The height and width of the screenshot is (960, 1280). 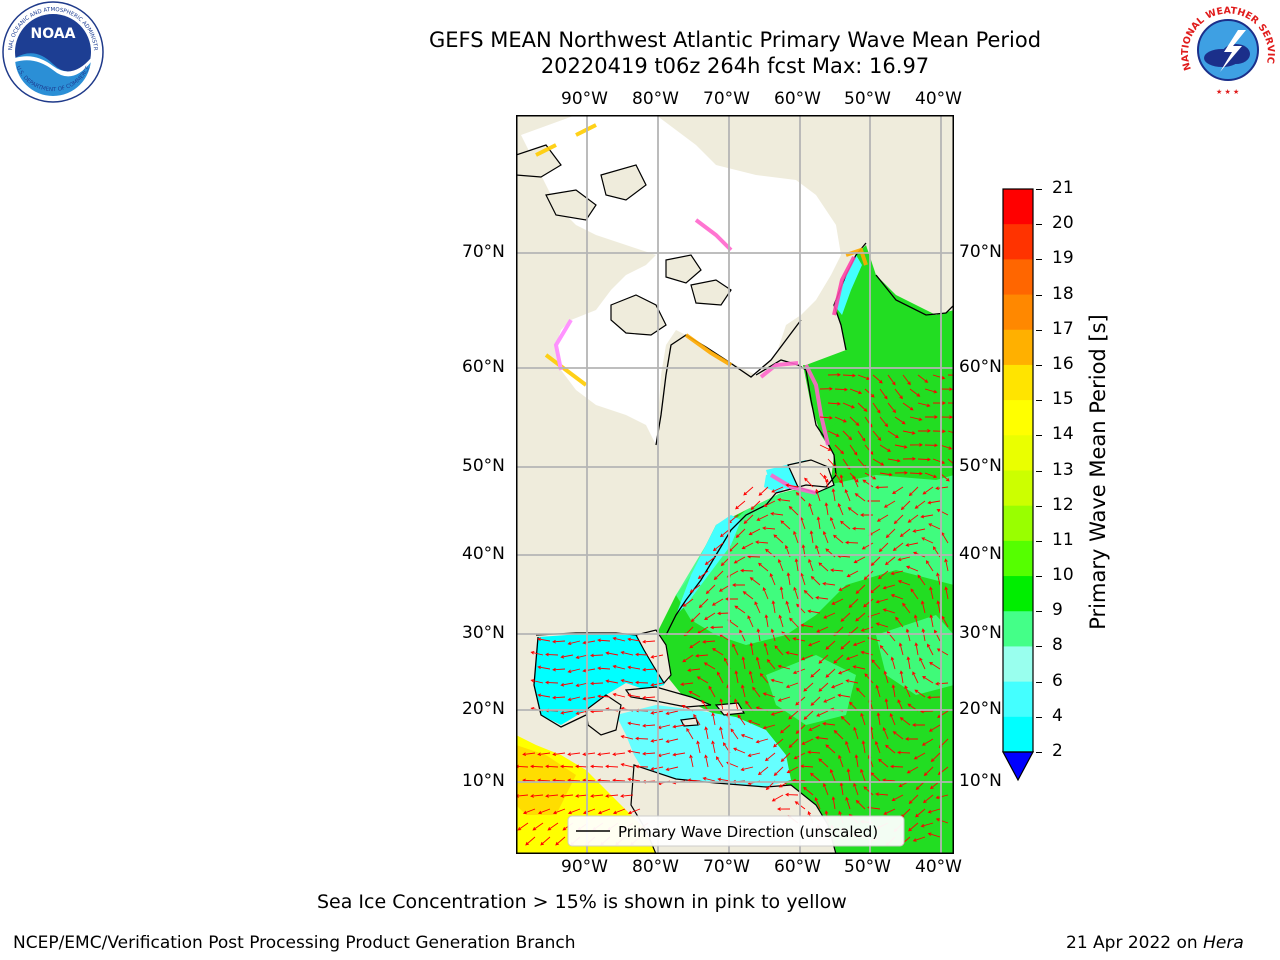 What do you see at coordinates (1057, 751) in the screenshot?
I see `colorbar-tick-label: 2` at bounding box center [1057, 751].